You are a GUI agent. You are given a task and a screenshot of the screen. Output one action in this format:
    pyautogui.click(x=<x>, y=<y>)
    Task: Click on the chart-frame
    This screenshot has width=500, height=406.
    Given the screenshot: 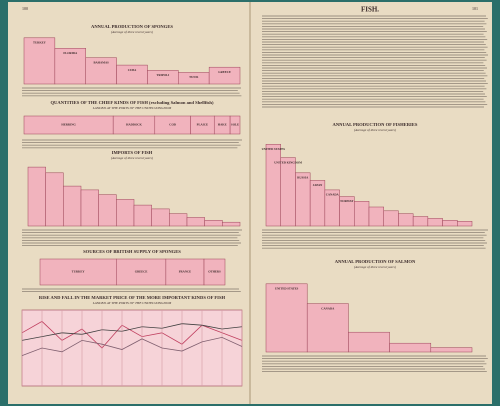 What is the action you would take?
    pyautogui.click(x=132, y=348)
    